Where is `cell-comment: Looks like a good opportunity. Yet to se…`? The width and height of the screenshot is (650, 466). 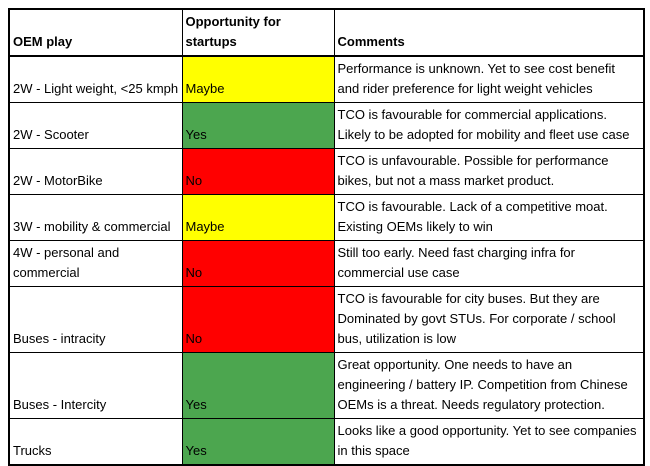 cell-comment: Looks like a good opportunity. Yet to se… is located at coordinates (489, 442).